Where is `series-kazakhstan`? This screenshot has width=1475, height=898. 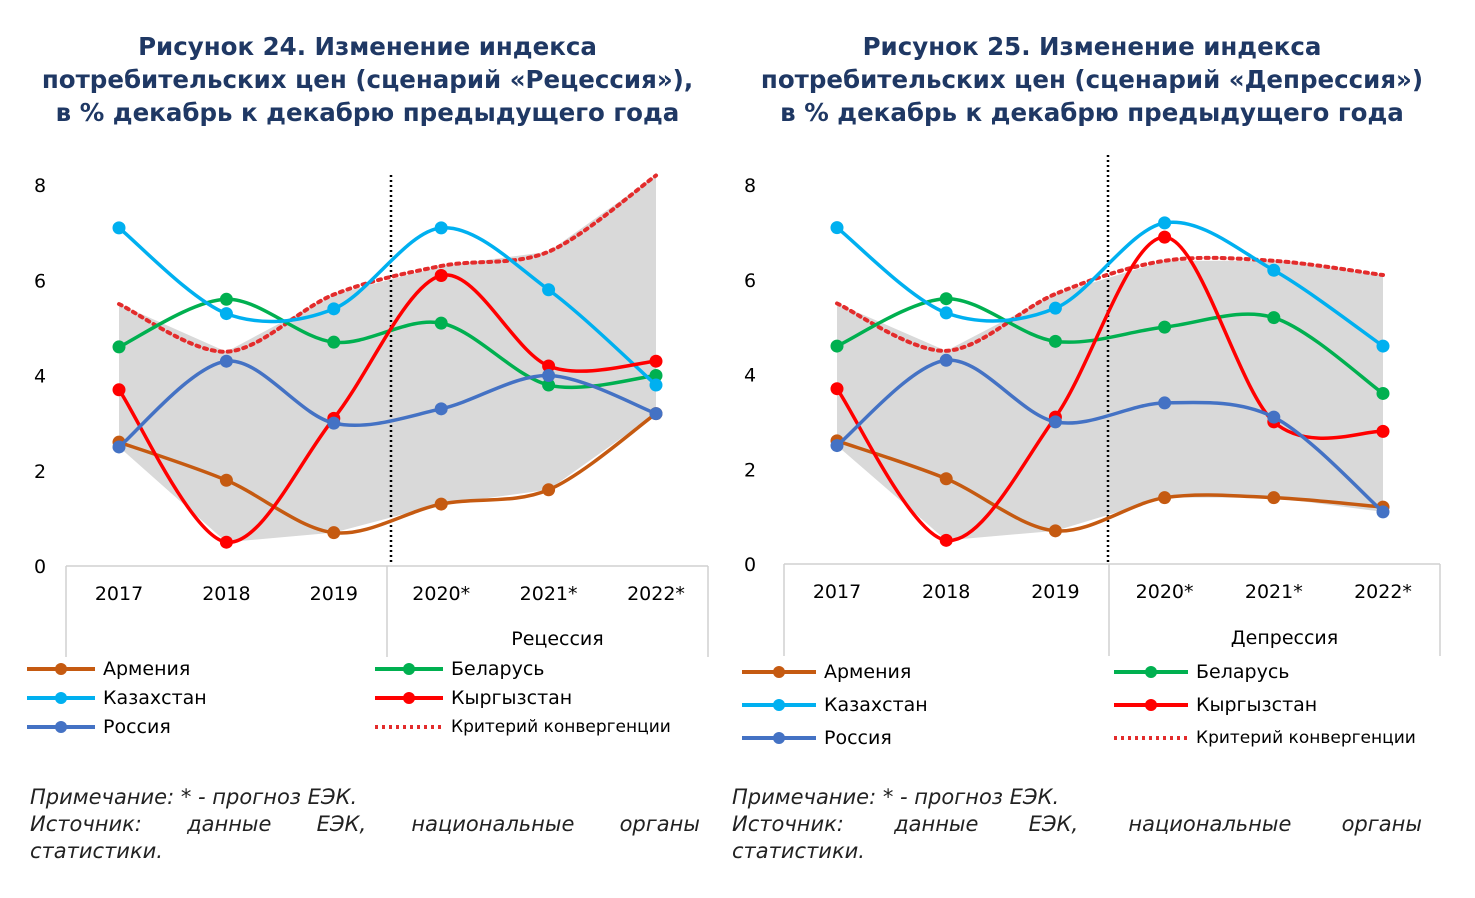
series-kazakhstan is located at coordinates (387, 306).